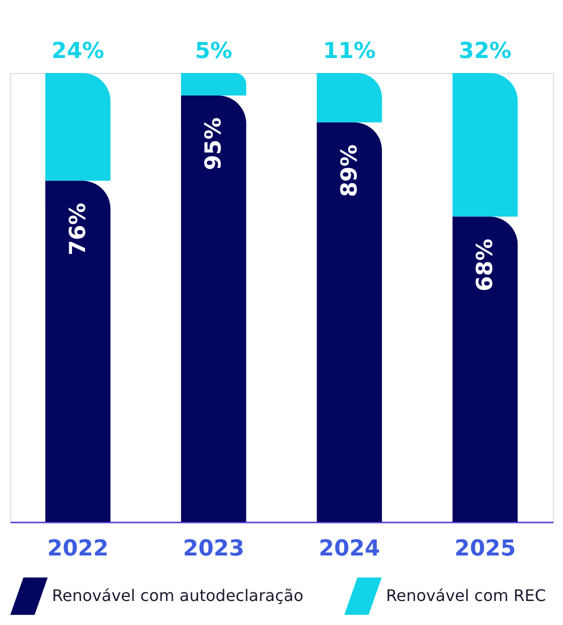 This screenshot has height=625, width=563. I want to click on x-tick-label: 2023, so click(213, 549).